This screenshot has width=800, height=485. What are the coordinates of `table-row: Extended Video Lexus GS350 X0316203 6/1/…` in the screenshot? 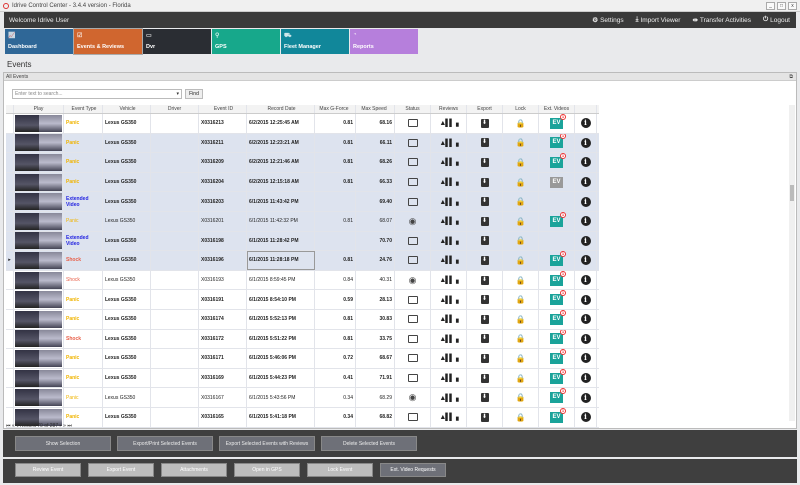 It's located at (302, 202).